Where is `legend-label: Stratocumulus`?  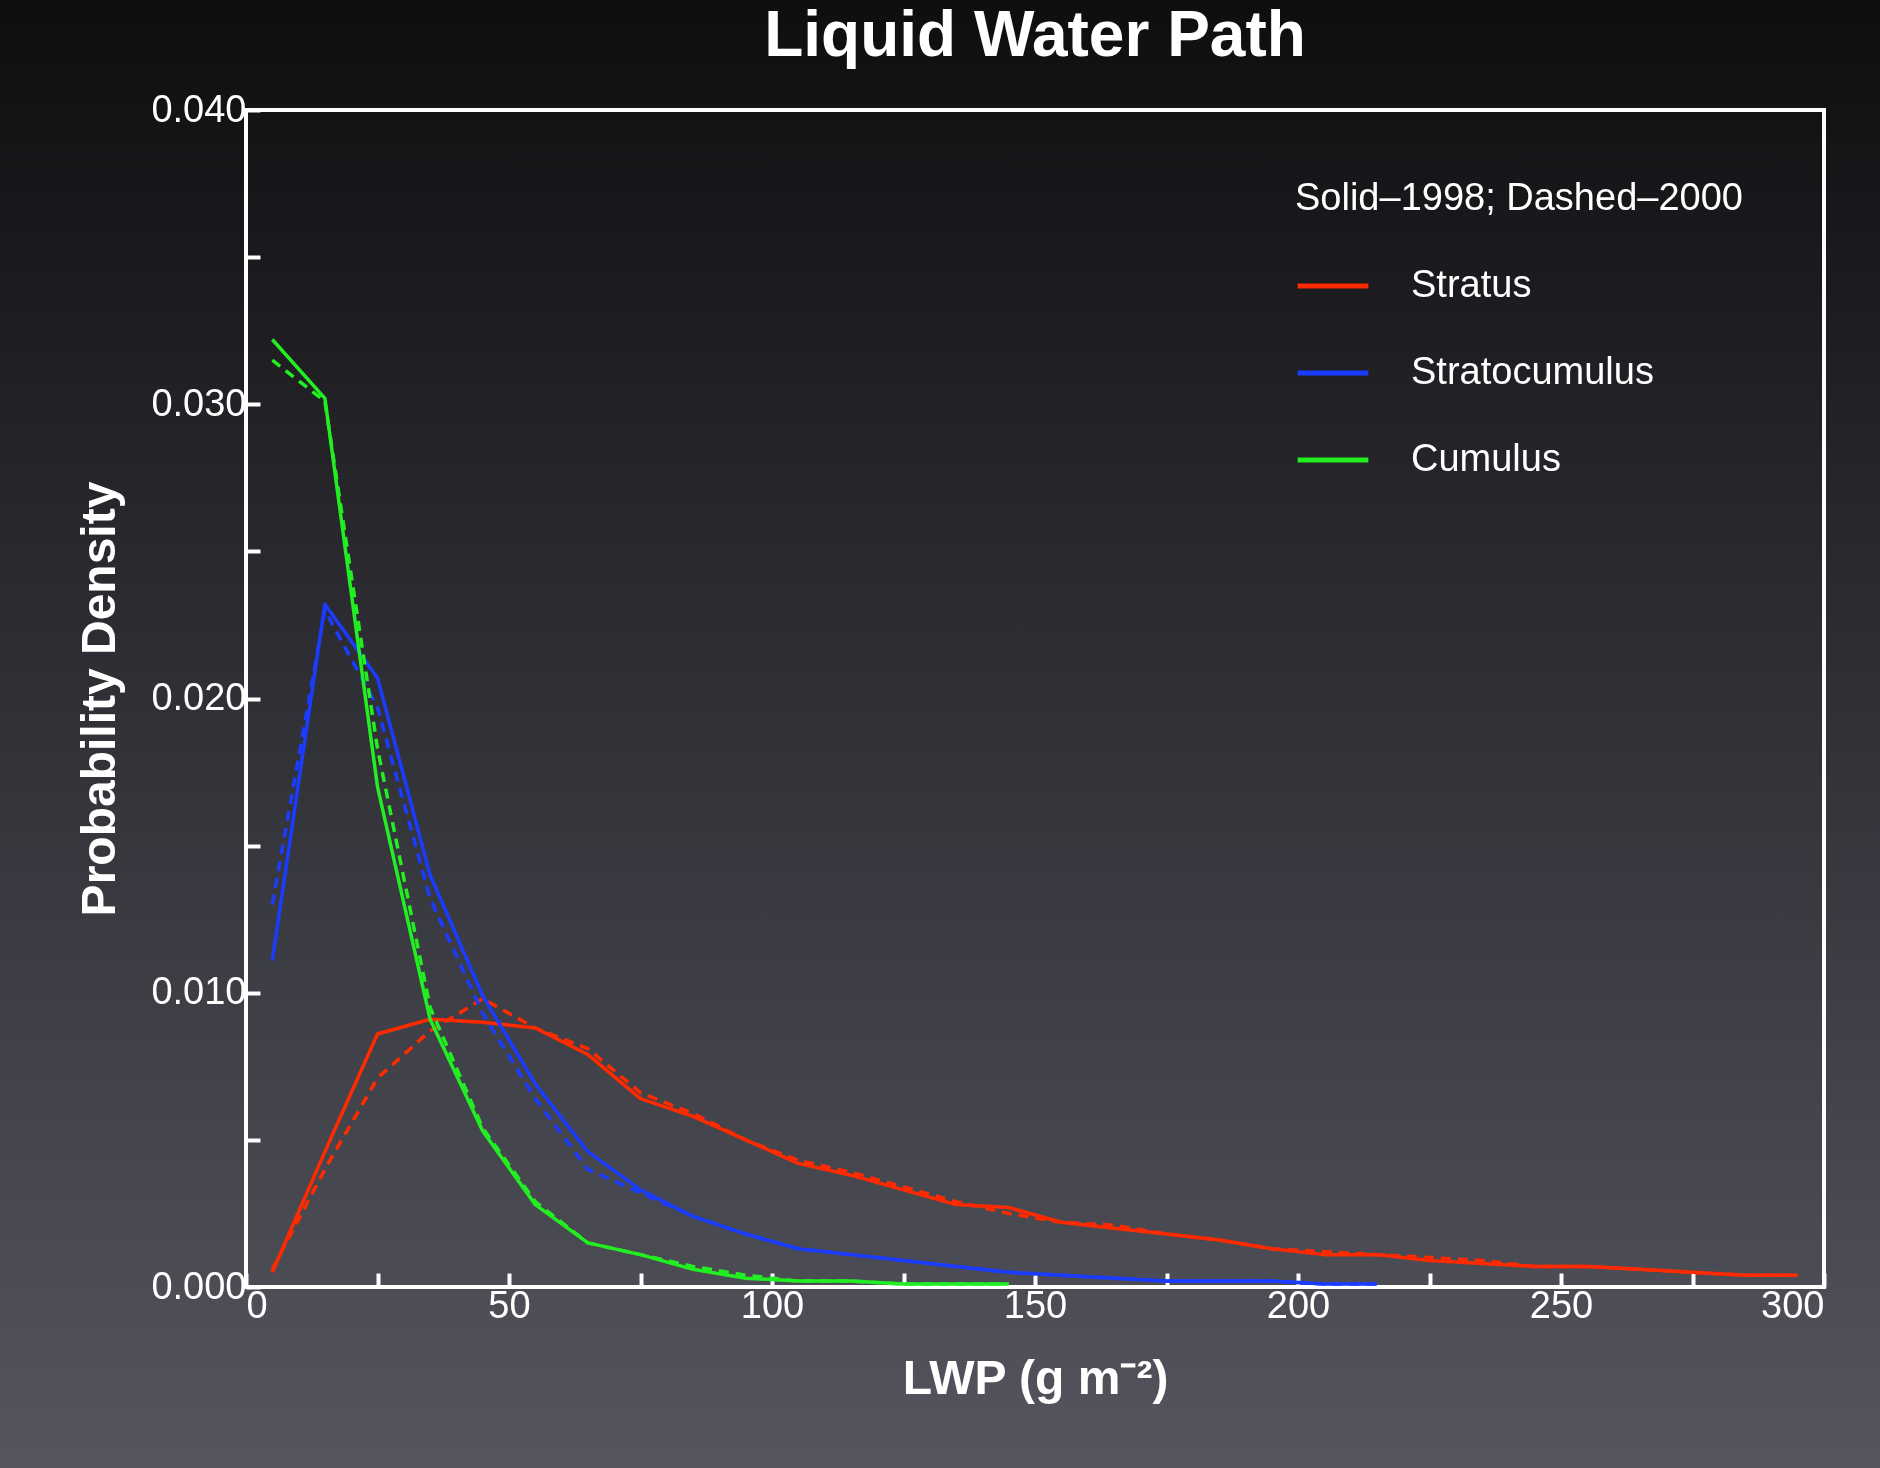 legend-label: Stratocumulus is located at coordinates (1532, 371).